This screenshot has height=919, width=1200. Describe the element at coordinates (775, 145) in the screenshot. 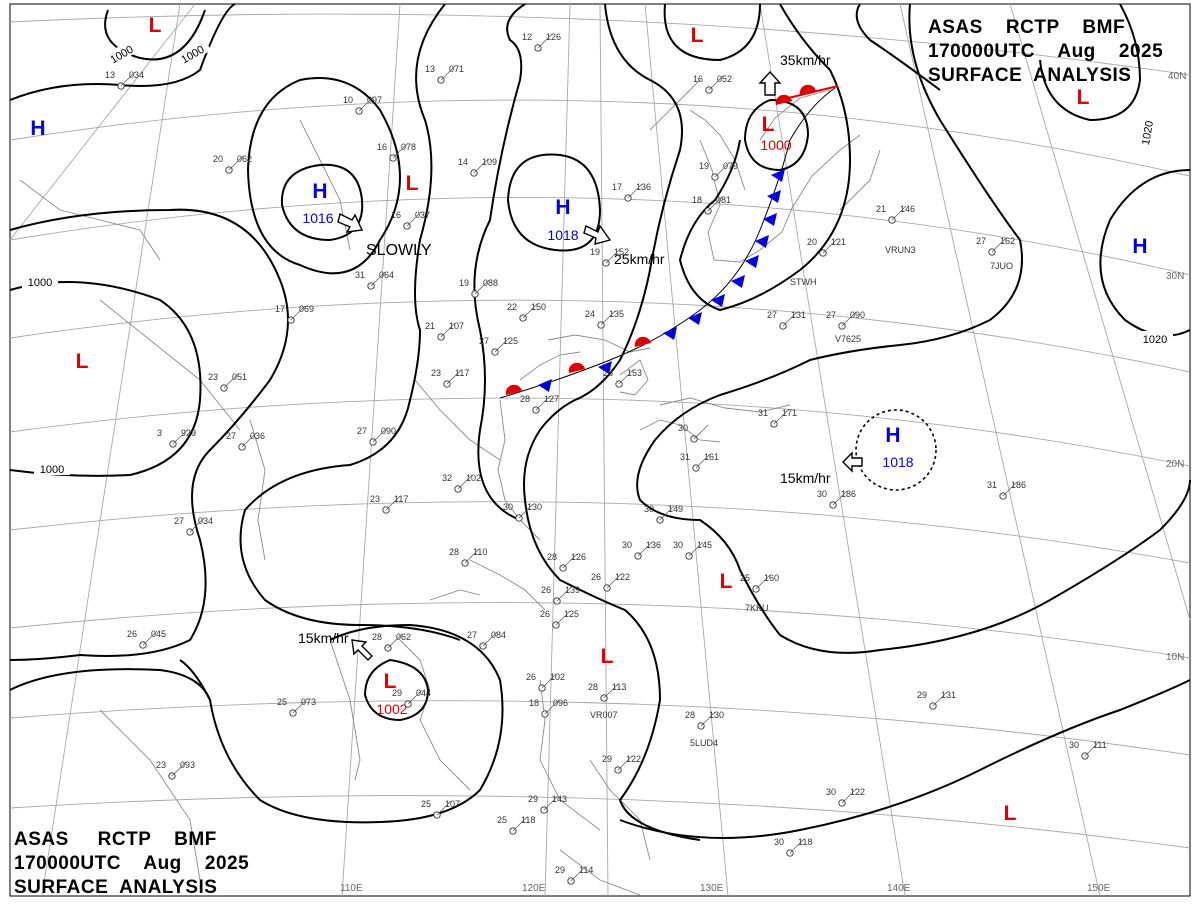

I see `center-pressure-value: 1000` at that location.